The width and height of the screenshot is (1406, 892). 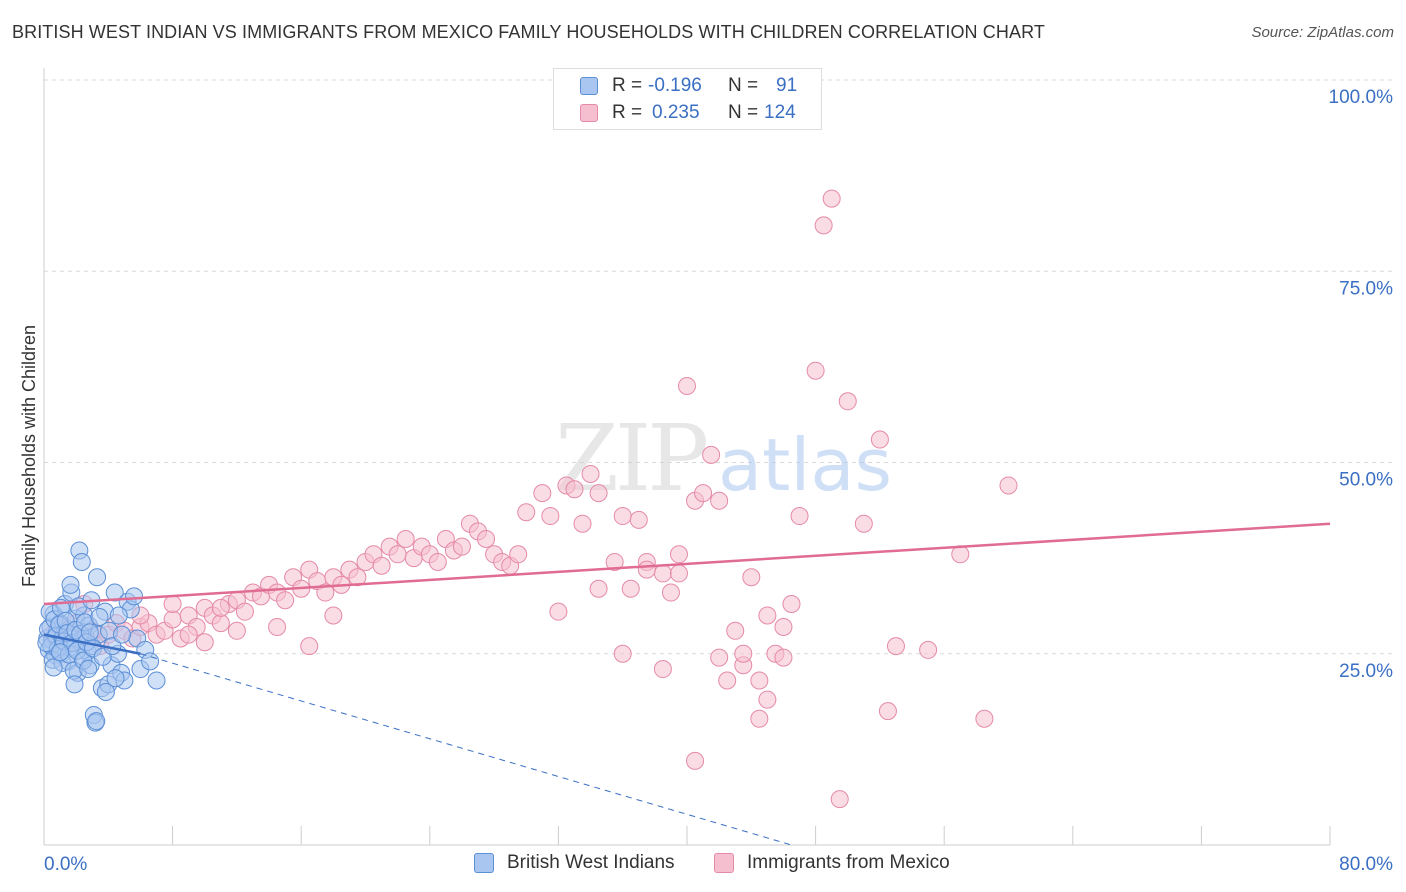 What do you see at coordinates (805, 465) in the screenshot?
I see `watermark-atlas: atlas` at bounding box center [805, 465].